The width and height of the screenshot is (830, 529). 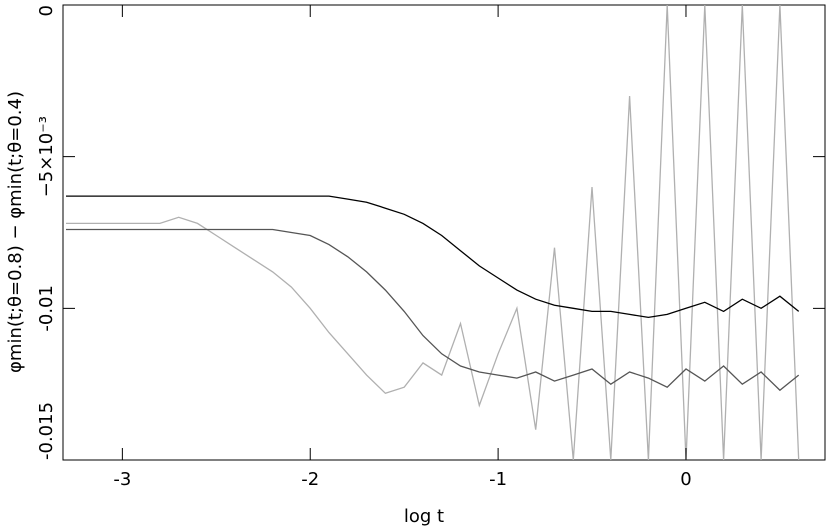 What do you see at coordinates (310, 479) in the screenshot?
I see `x-tick-label: -2` at bounding box center [310, 479].